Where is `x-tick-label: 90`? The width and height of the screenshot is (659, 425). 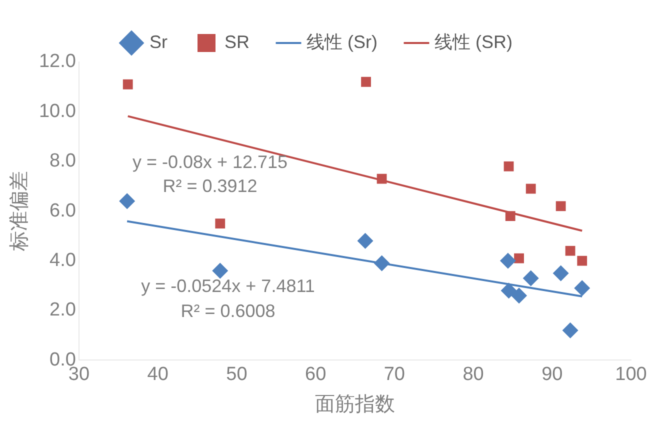 x-tick-label: 90 is located at coordinates (552, 374).